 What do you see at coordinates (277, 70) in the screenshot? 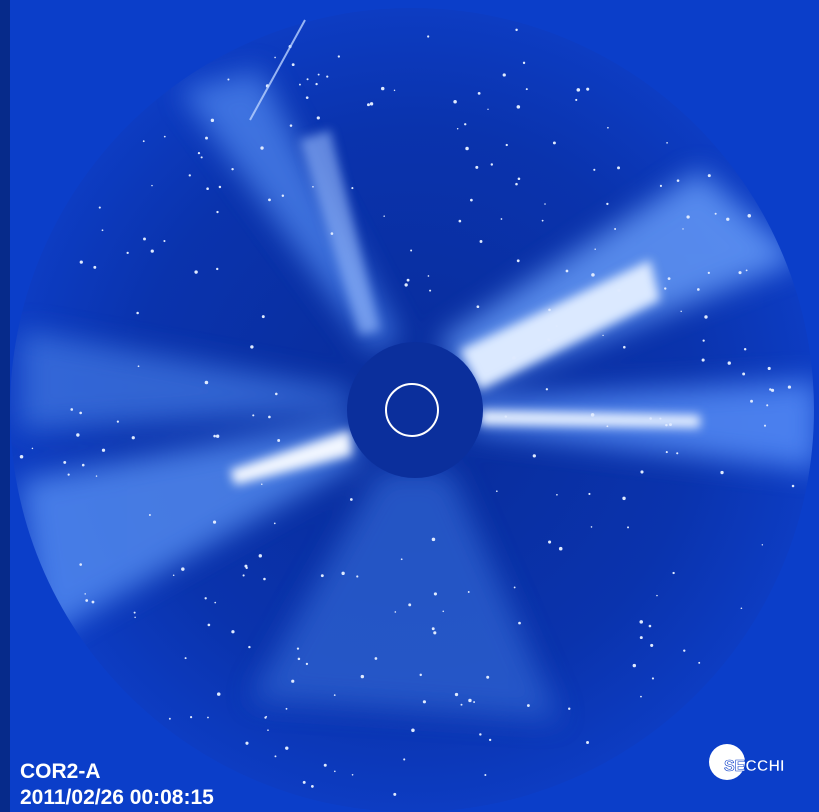
I see `streak` at bounding box center [277, 70].